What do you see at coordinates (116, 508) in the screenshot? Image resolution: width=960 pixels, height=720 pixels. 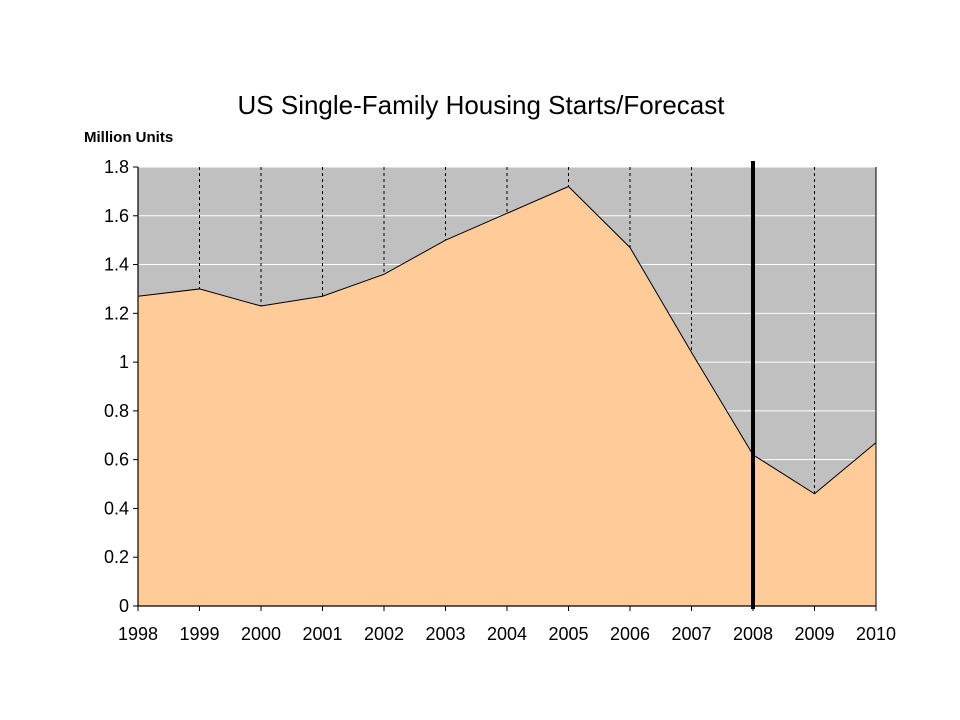 I see `y-tick-label: 0.4` at bounding box center [116, 508].